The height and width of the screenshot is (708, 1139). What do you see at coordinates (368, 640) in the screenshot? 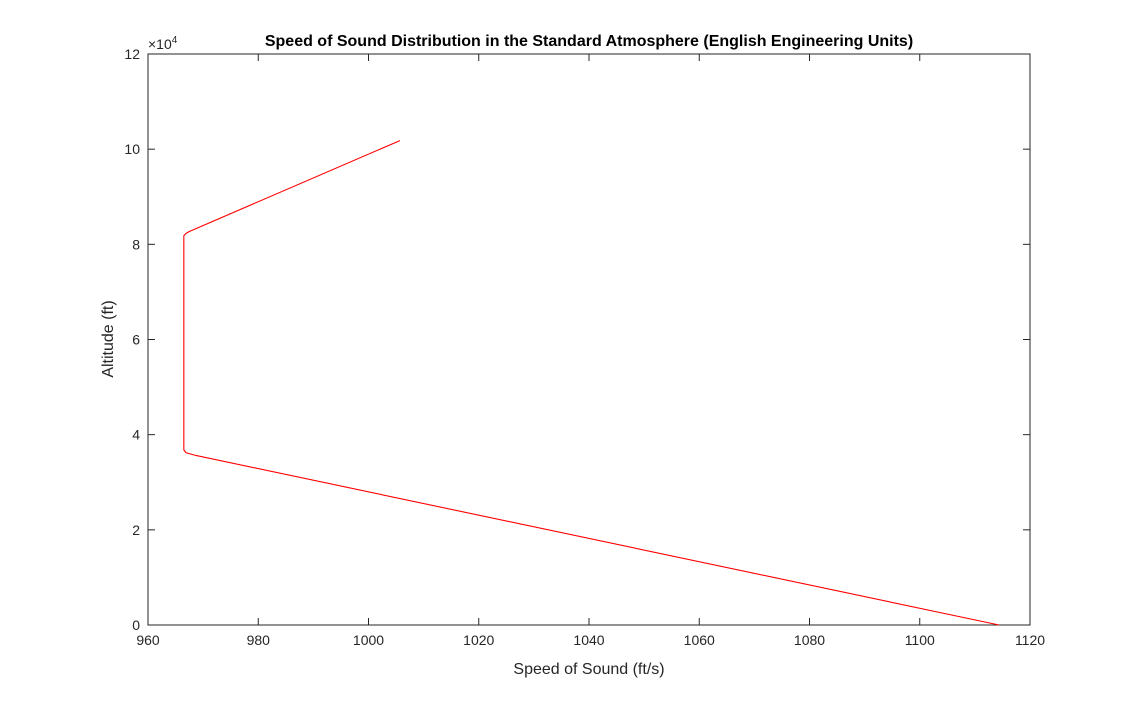
I see `x-tick-label: 1000` at bounding box center [368, 640].